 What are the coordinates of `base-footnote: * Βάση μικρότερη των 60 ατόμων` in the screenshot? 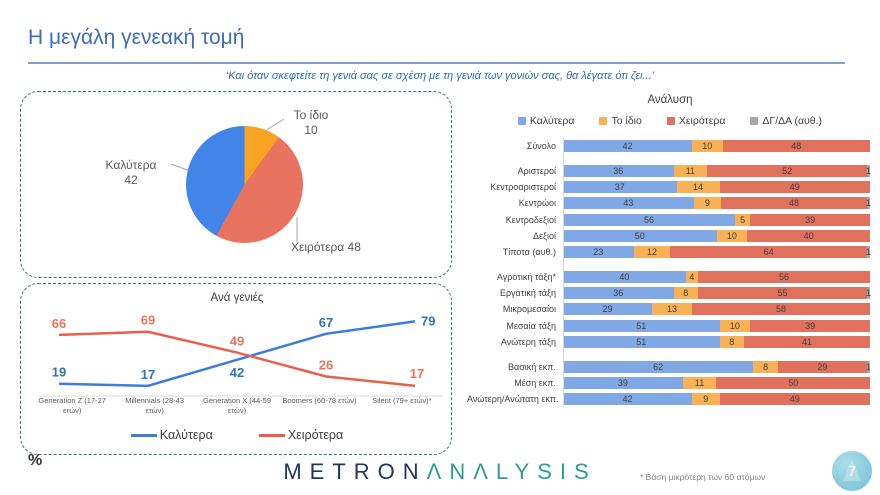 It's located at (703, 477).